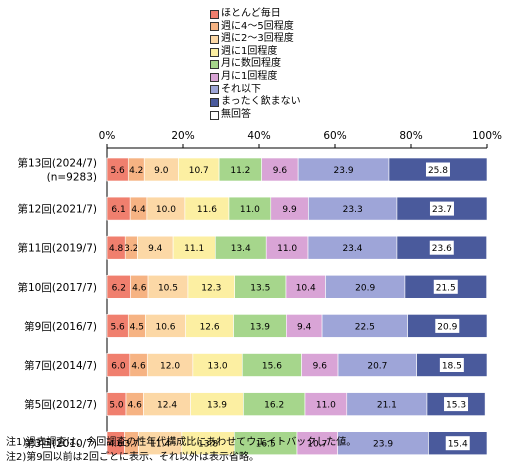 Image resolution: width=518 pixels, height=473 pixels. Describe the element at coordinates (334, 136) in the screenshot. I see `x-tick-label: 60%` at that location.